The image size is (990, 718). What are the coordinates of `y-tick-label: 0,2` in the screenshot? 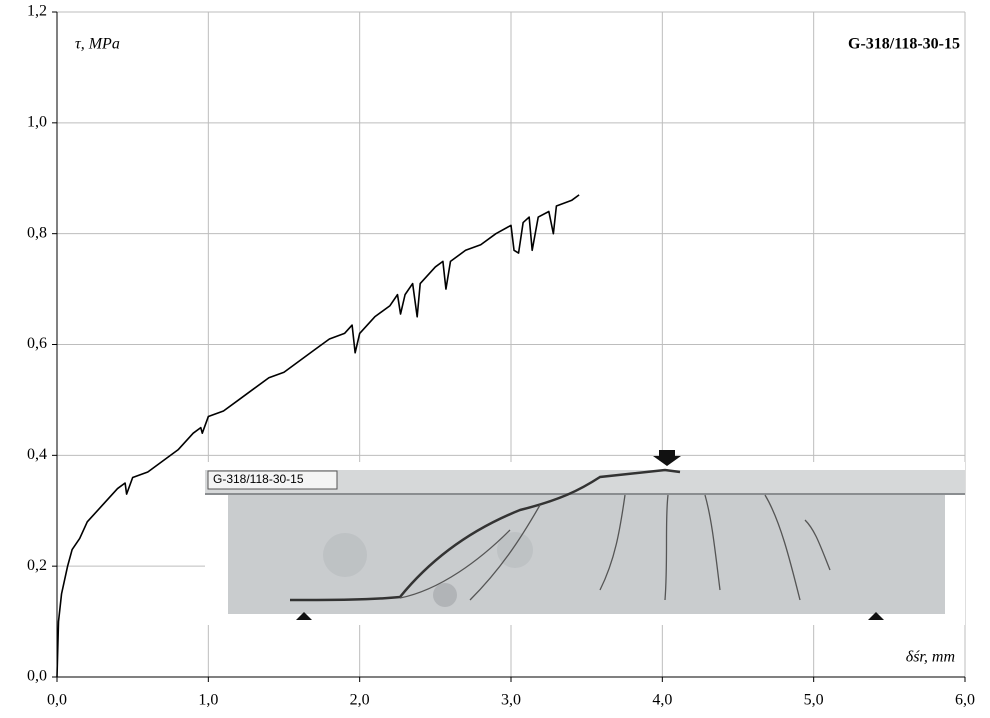 It's located at (37, 565).